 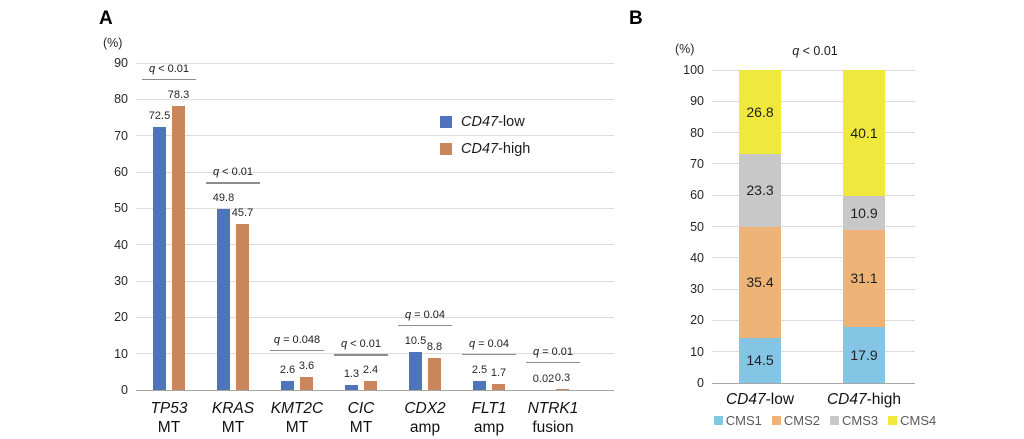 What do you see at coordinates (159, 115) in the screenshot?
I see `bar-value-label: 72.5` at bounding box center [159, 115].